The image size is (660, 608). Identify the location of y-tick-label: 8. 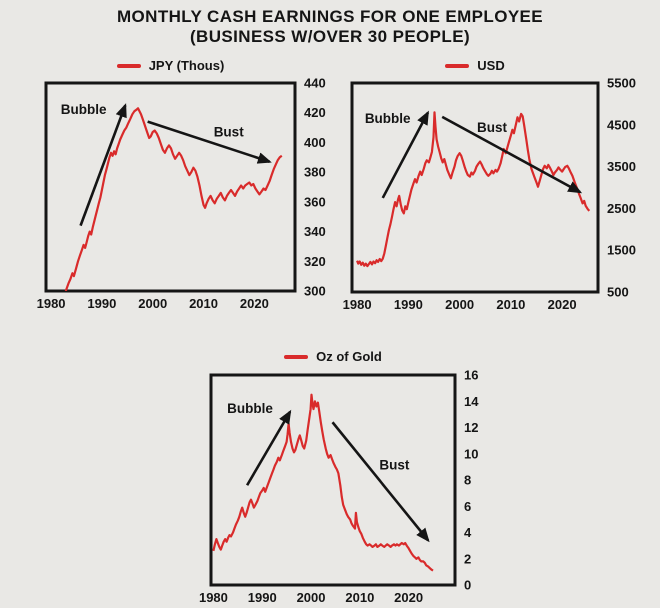
(467, 480).